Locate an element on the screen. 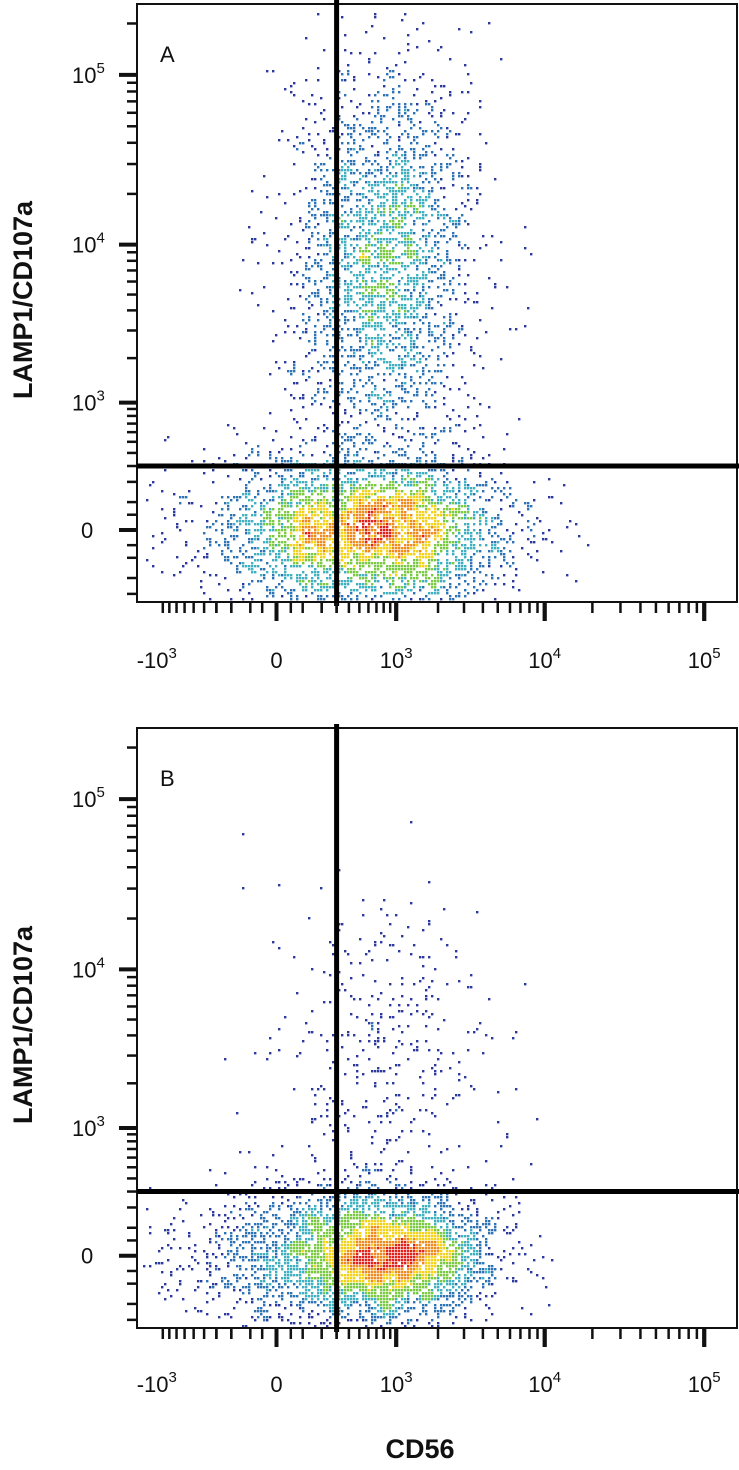 The image size is (739, 1470). x-tick-label: 105 is located at coordinates (704, 659).